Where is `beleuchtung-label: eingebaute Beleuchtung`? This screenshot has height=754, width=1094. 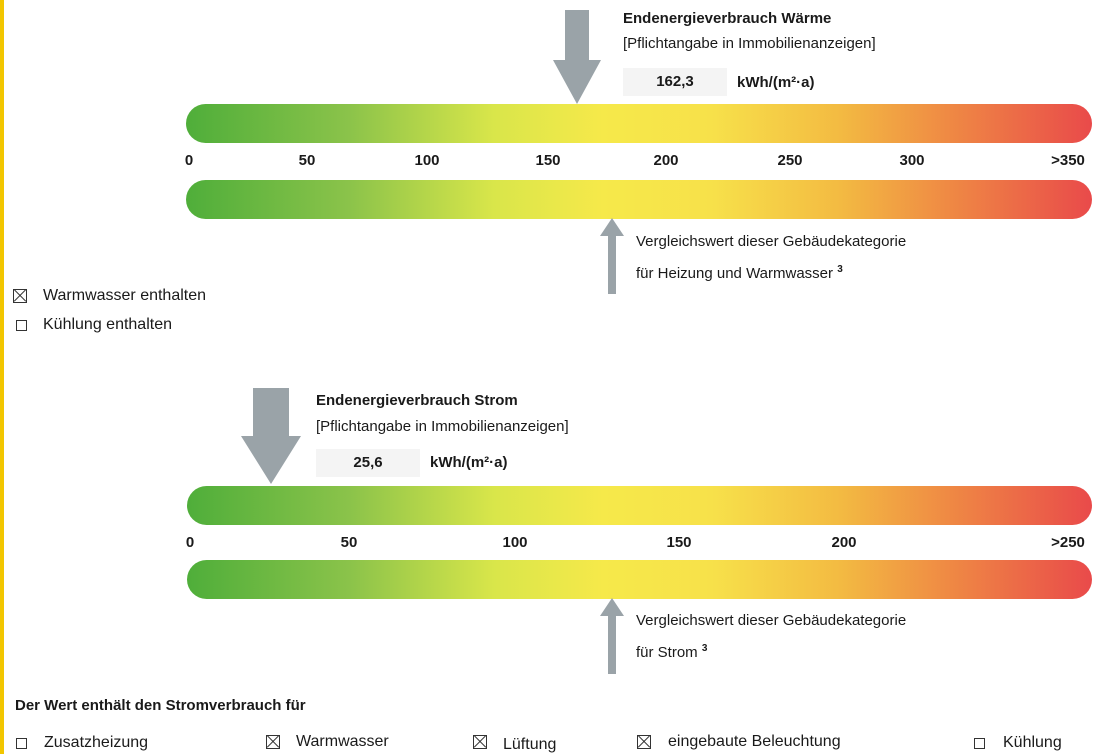 beleuchtung-label: eingebaute Beleuchtung is located at coordinates (754, 741).